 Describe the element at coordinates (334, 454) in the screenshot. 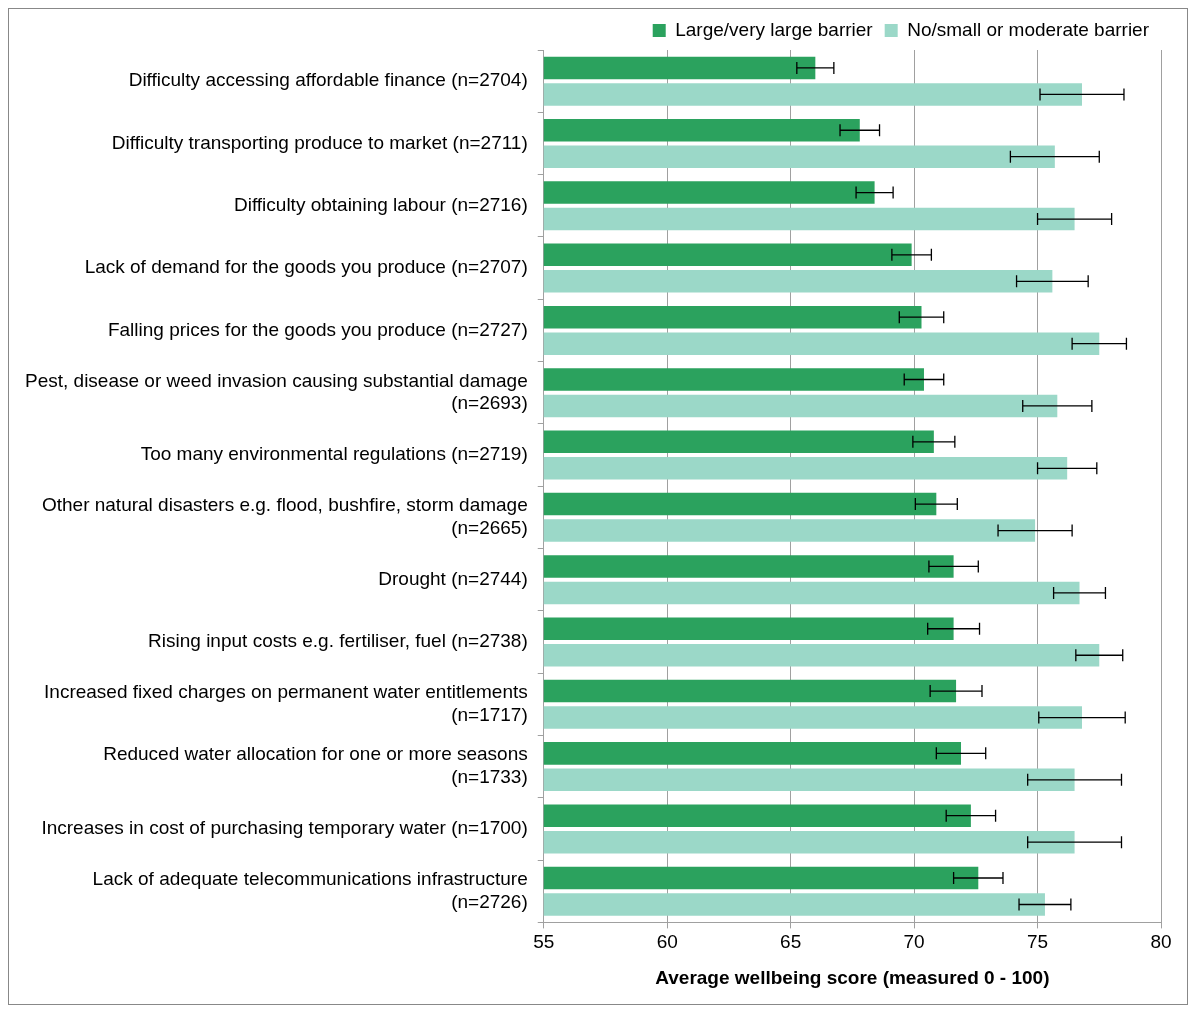

I see `y-tick-label: Too many environmental regulations (n=2719)` at that location.